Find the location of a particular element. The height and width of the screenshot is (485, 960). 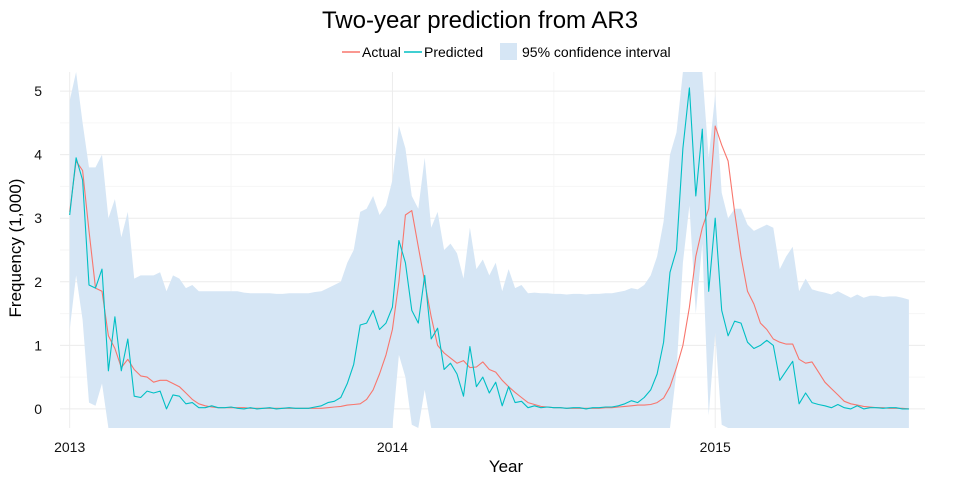

y-tick-label: 2 is located at coordinates (38, 282).